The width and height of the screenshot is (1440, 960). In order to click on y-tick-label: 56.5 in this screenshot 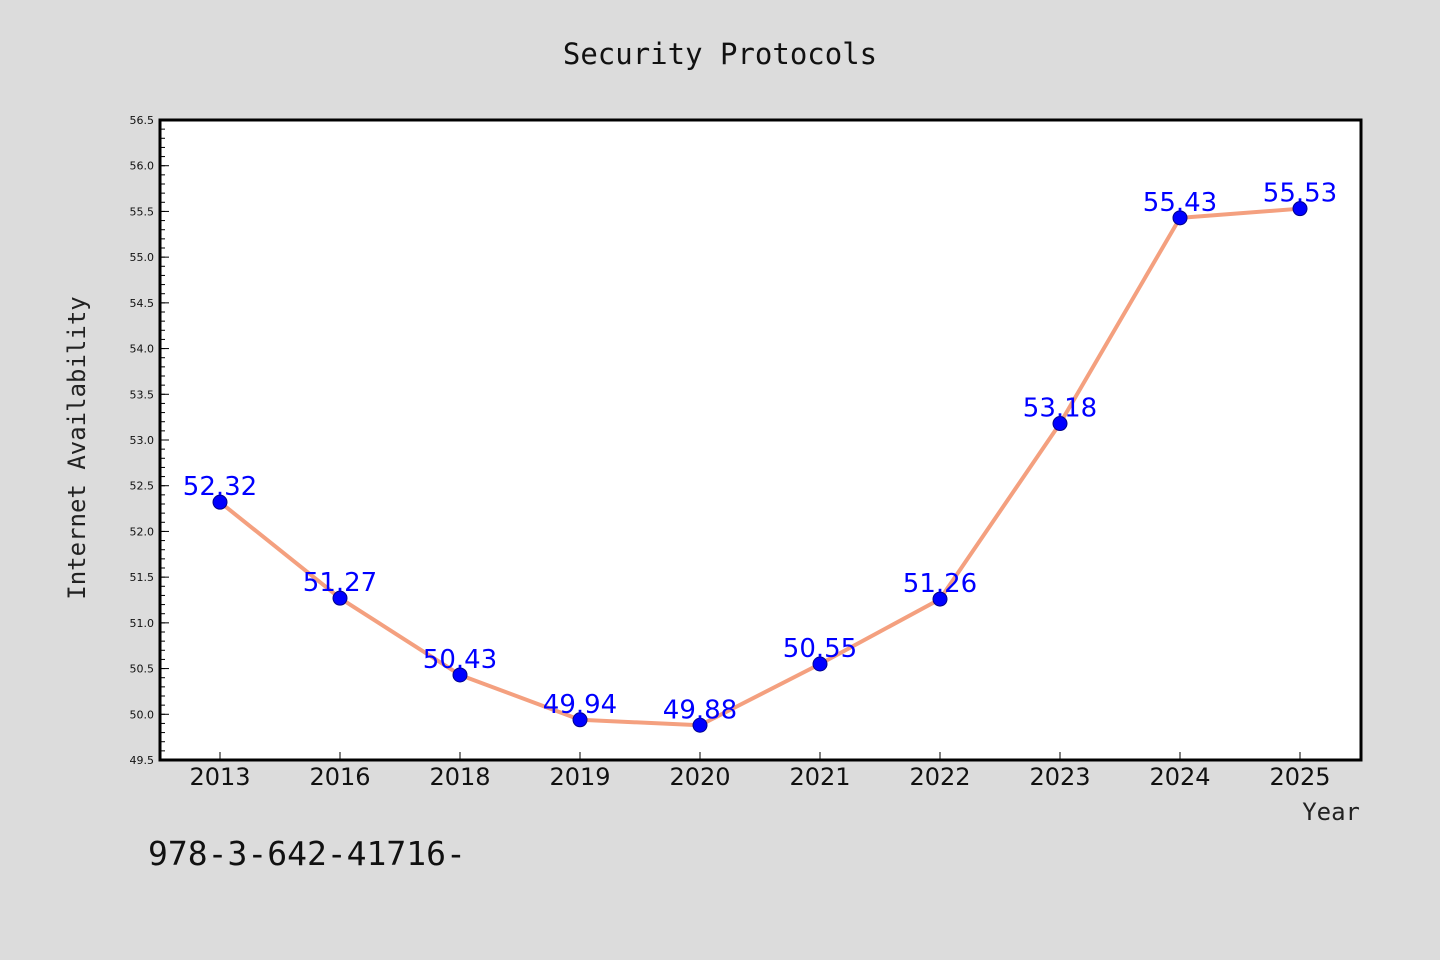, I will do `click(142, 120)`.